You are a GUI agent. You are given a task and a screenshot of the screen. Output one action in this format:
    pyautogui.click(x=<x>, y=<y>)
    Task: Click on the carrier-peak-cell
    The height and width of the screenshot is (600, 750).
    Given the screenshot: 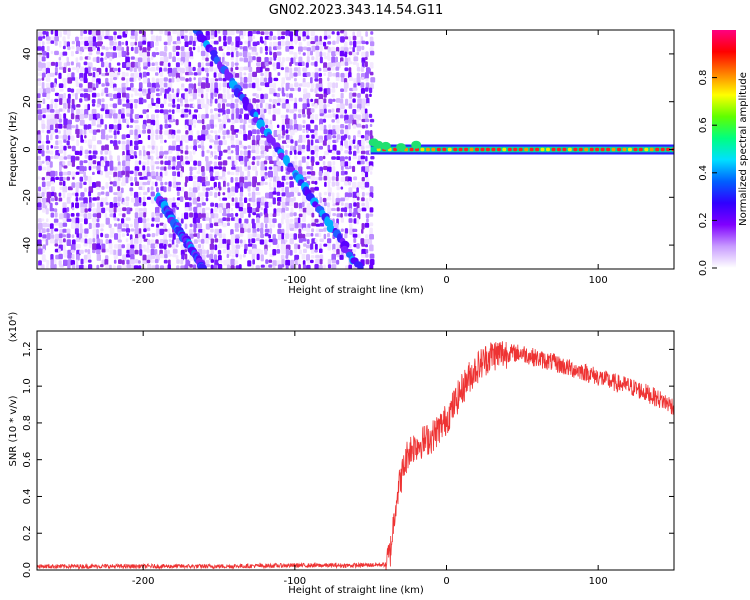 What is the action you would take?
    pyautogui.click(x=395, y=149)
    